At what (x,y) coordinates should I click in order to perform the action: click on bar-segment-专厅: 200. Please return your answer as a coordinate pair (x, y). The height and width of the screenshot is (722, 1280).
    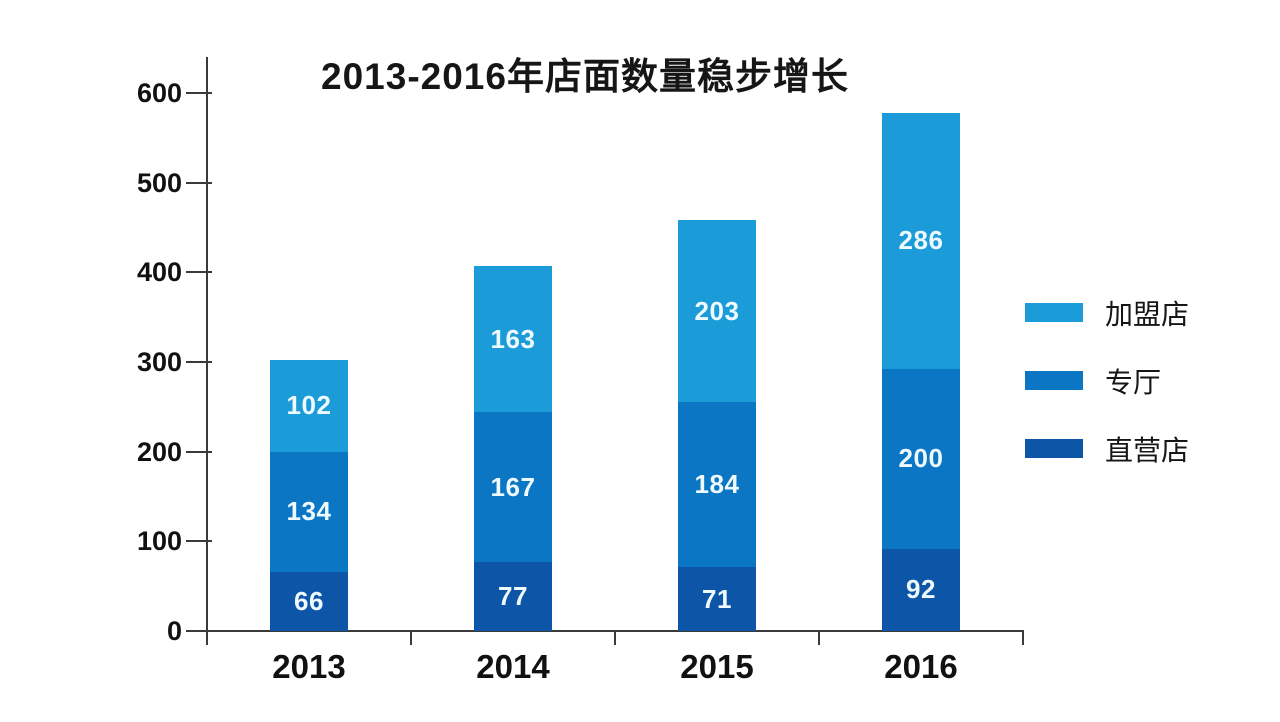
    Looking at the image, I should click on (921, 459).